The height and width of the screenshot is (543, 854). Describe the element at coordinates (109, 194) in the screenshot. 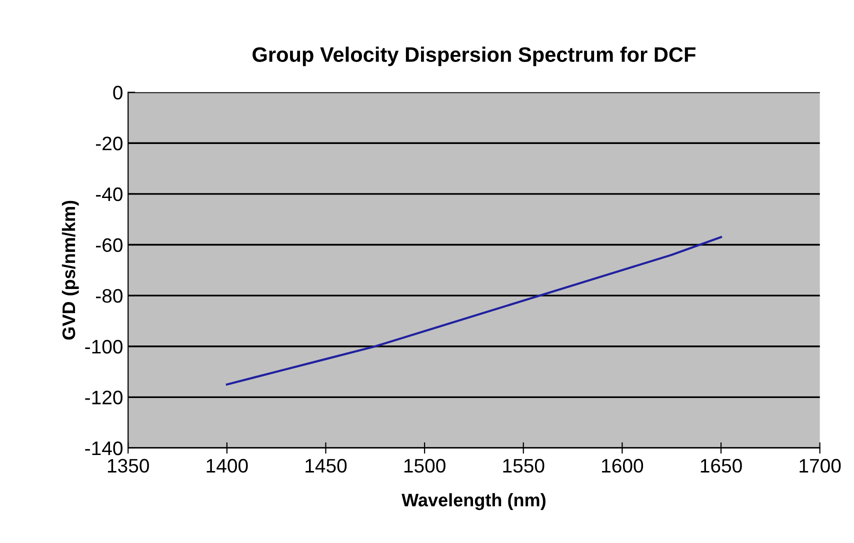

I see `y-tick-label: -40` at that location.